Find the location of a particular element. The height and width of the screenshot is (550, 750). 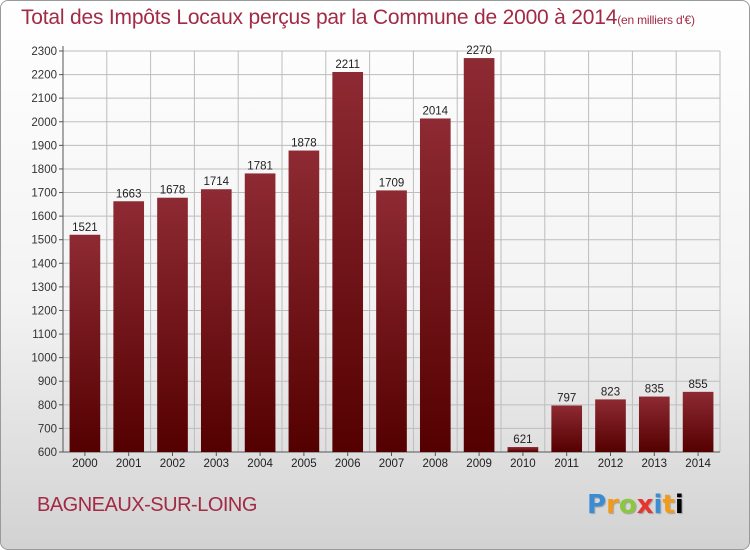

bar-value-label: 2270 is located at coordinates (479, 51).